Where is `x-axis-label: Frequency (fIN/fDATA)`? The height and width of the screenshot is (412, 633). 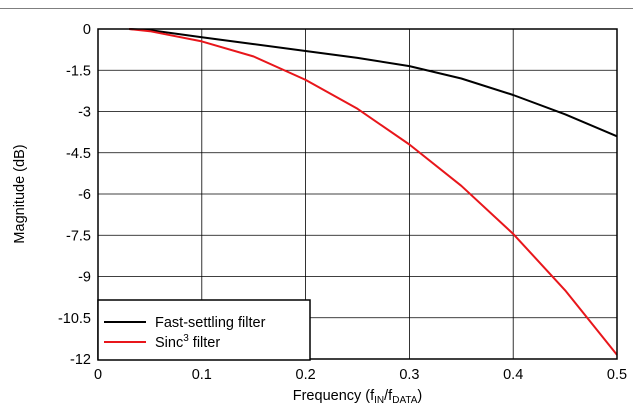
x-axis-label: Frequency (fIN/fDATA) is located at coordinates (358, 397).